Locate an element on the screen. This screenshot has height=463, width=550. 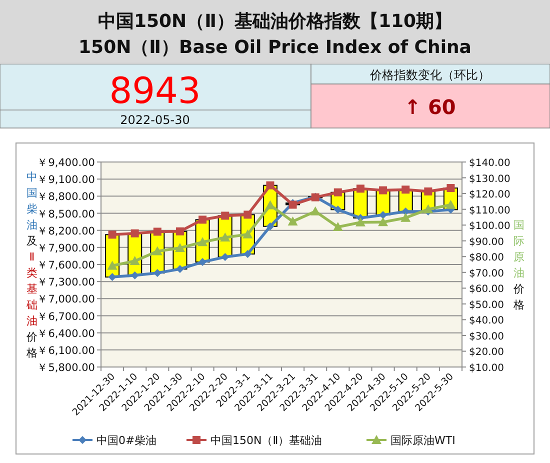
text: 8943 is located at coordinates (155, 91).